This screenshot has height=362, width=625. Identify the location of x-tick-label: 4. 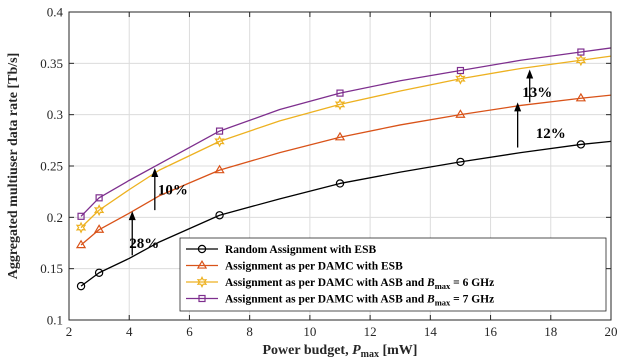
(129, 331).